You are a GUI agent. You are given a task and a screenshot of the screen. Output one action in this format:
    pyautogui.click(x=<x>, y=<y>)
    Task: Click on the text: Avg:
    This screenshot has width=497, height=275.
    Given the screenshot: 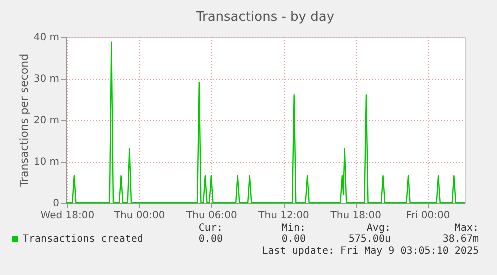 What is the action you would take?
    pyautogui.click(x=378, y=228)
    